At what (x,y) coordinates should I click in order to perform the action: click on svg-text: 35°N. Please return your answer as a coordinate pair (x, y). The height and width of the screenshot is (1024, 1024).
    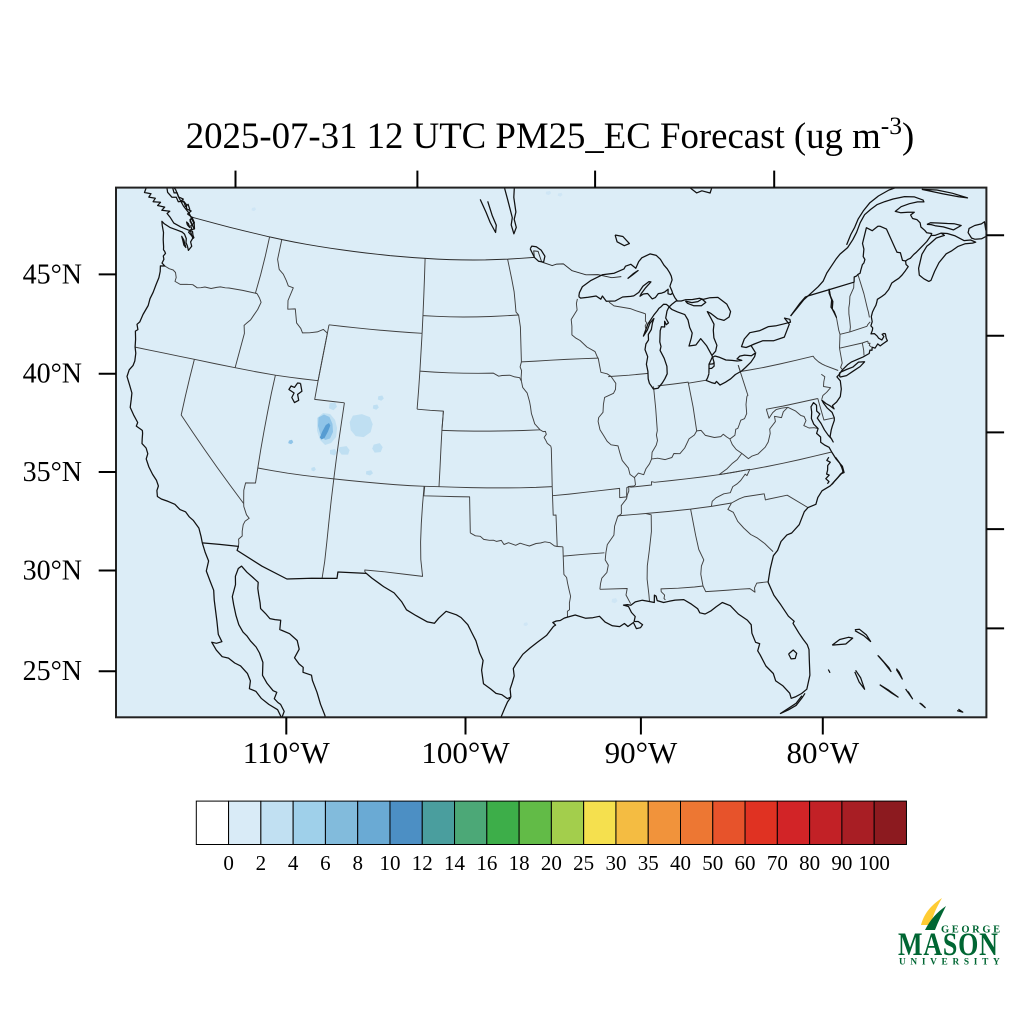
    Looking at the image, I should click on (52, 472).